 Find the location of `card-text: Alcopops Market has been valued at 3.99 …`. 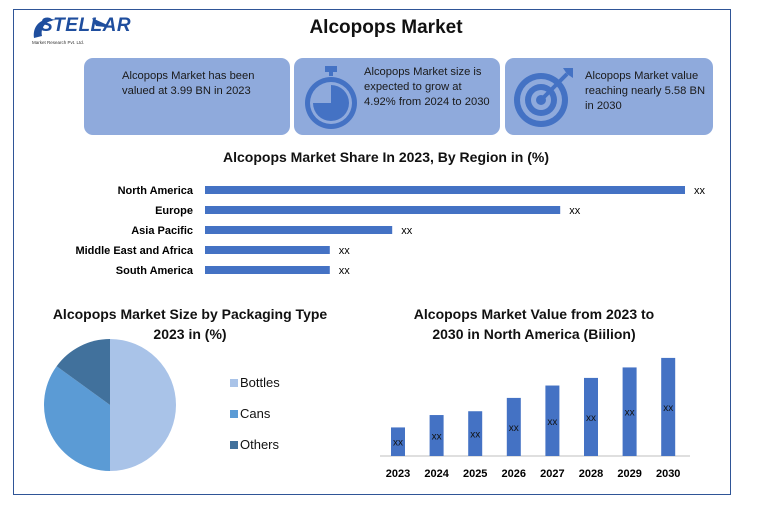

card-text: Alcopops Market has been valued at 3.99 … is located at coordinates (188, 83).